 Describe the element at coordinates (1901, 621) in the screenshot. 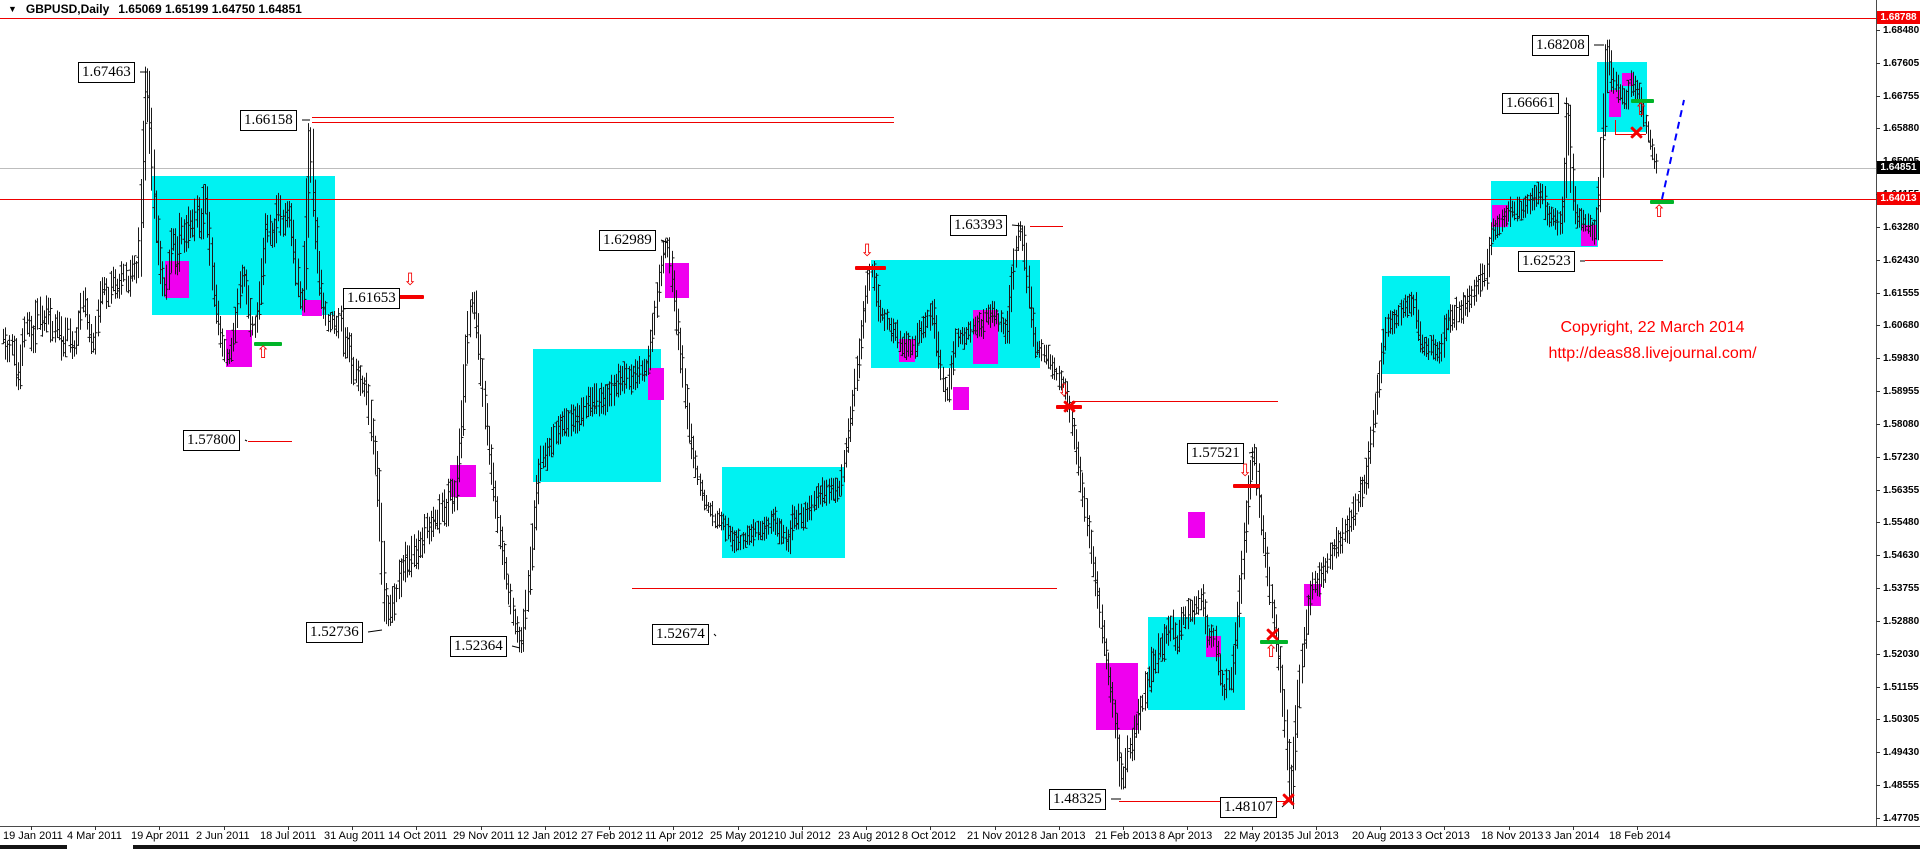

I see `y-axis-tick-label: 1.52880` at that location.